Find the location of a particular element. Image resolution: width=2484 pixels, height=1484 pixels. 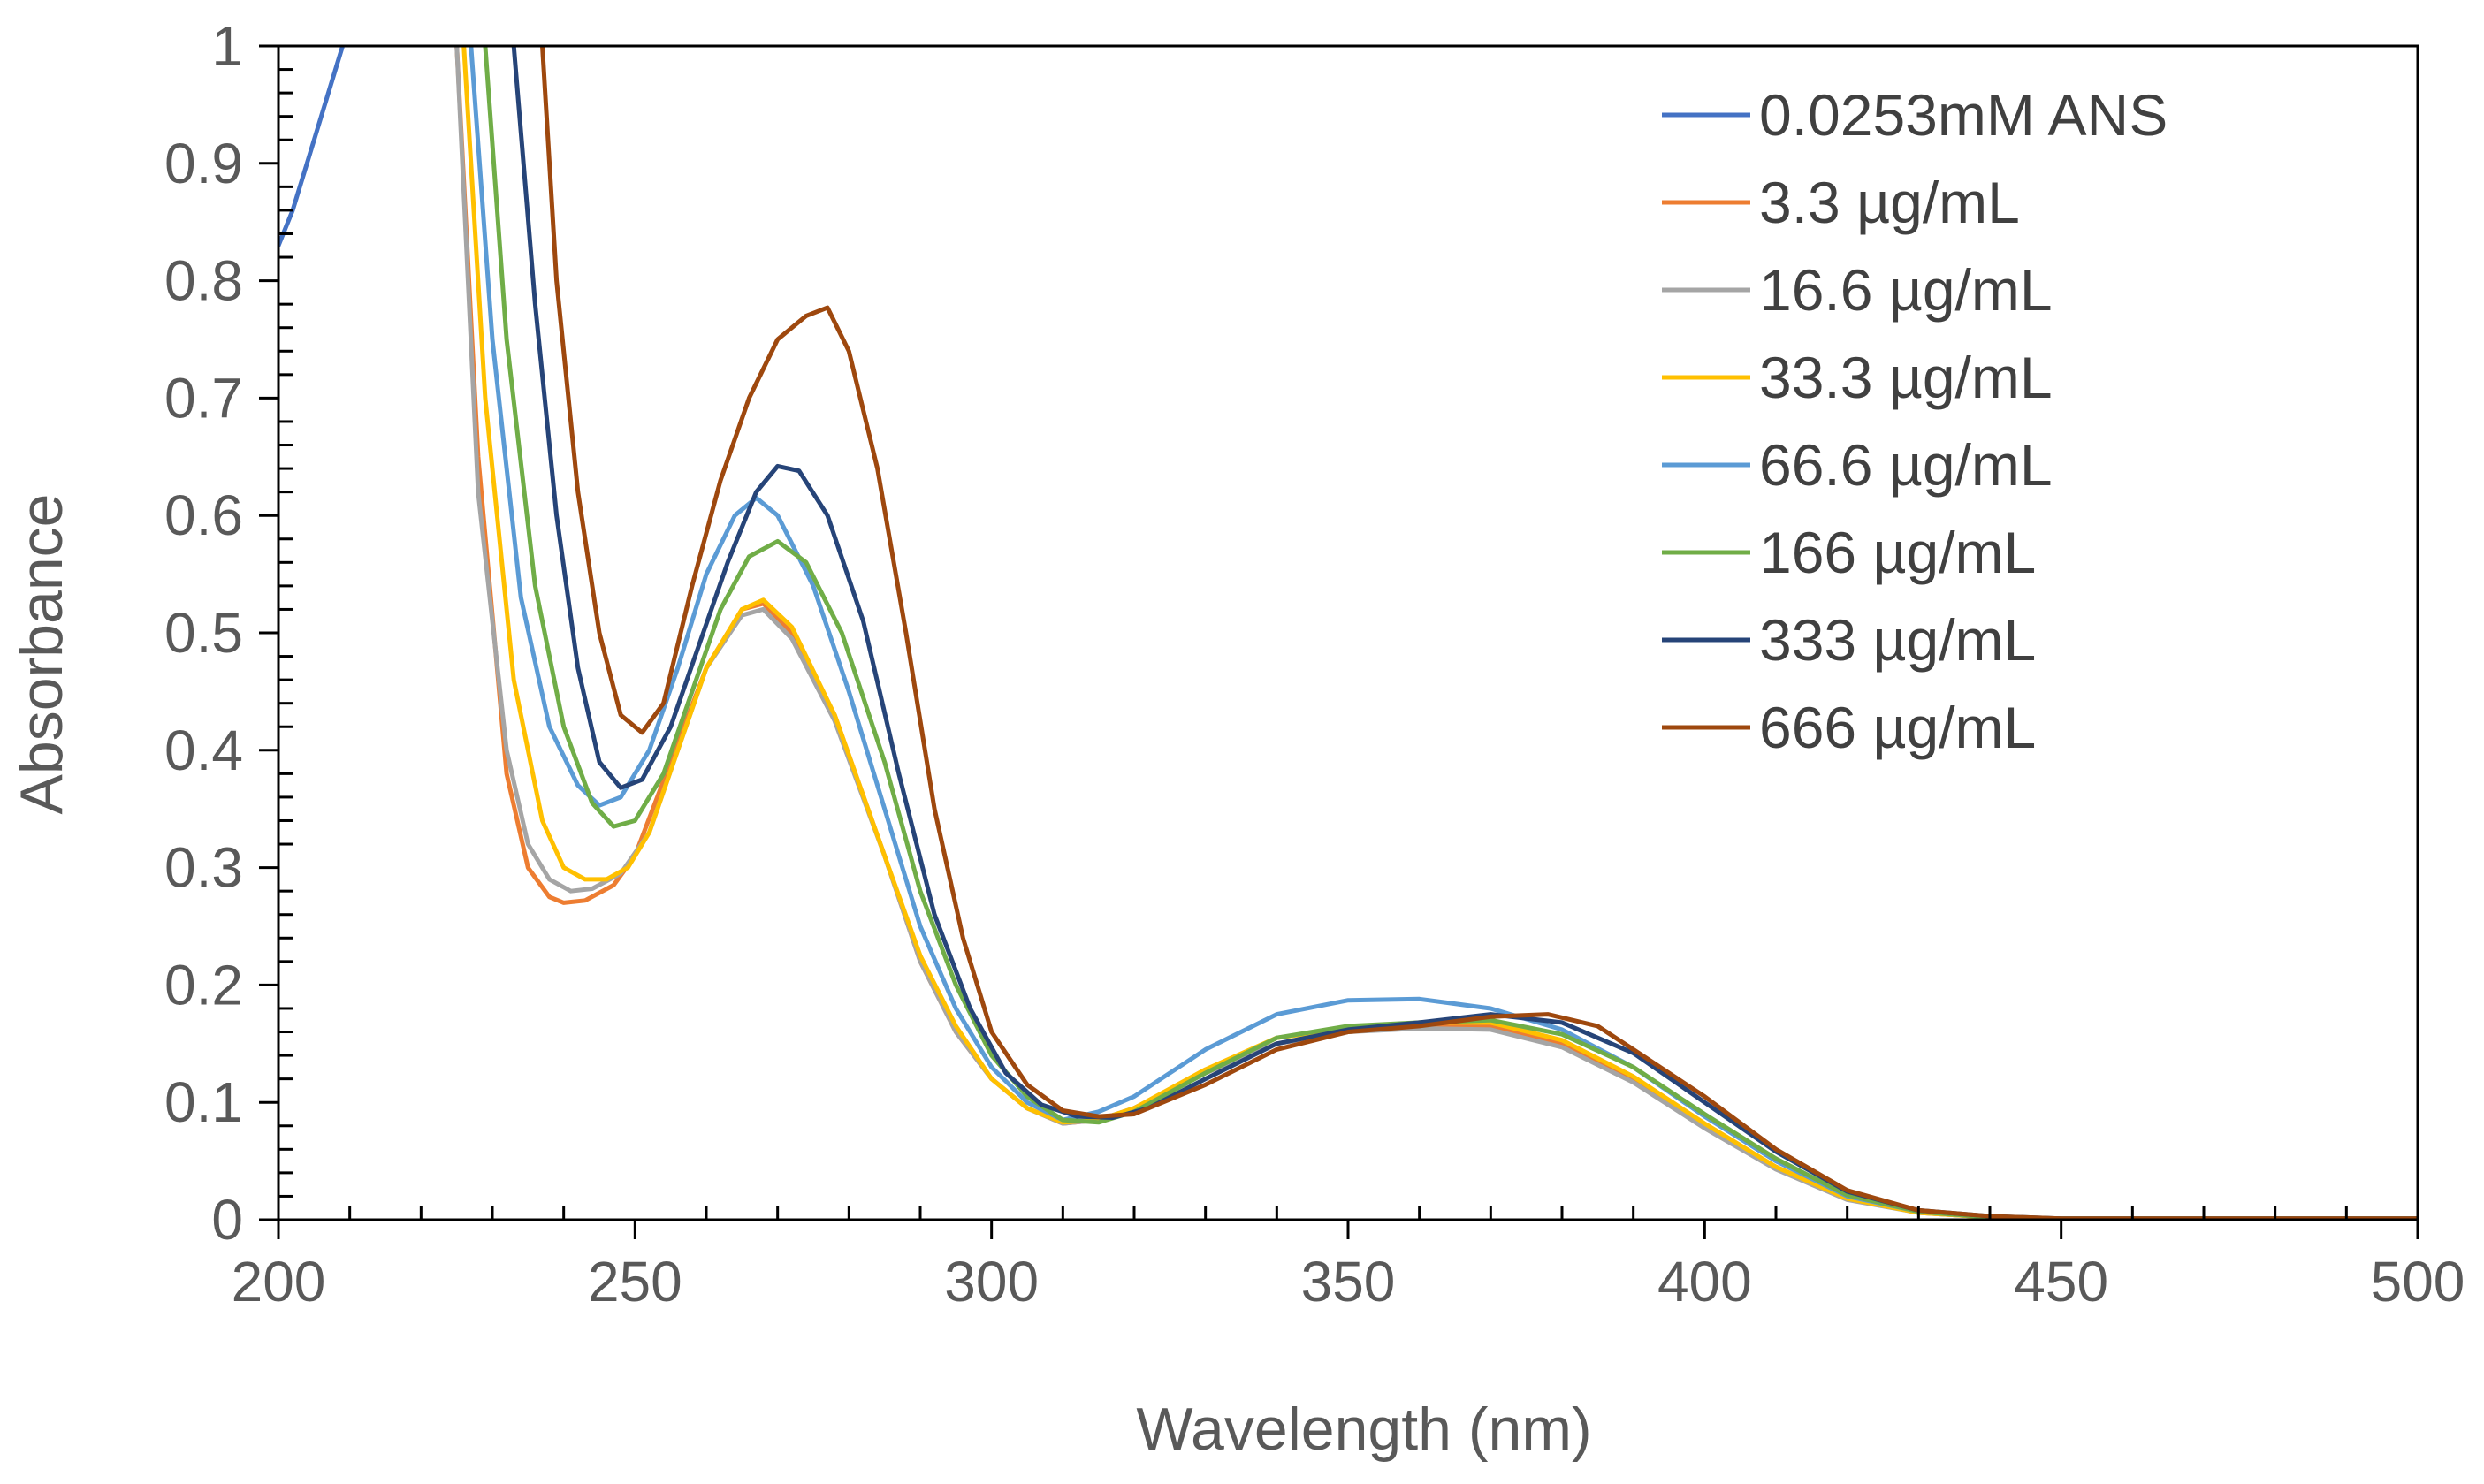

legend-label: 66.6 µg/mL is located at coordinates (1906, 465).